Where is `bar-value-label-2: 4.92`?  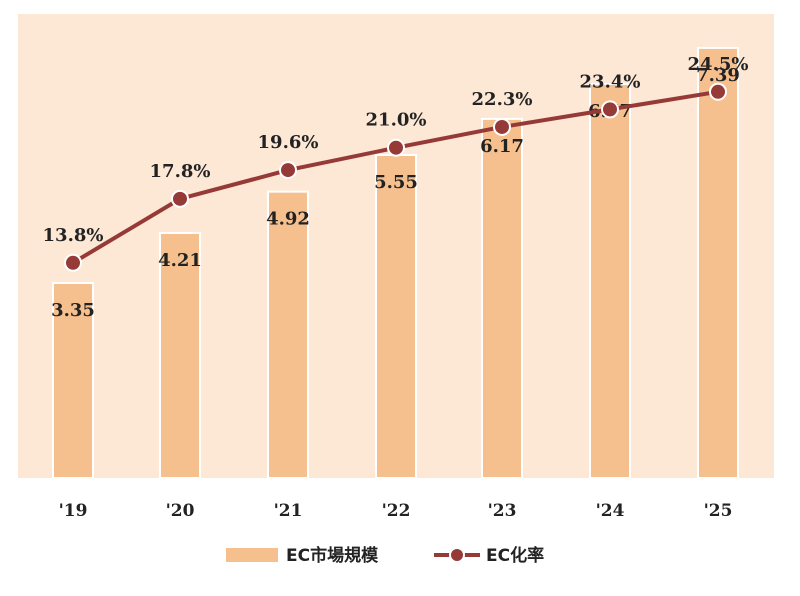 bar-value-label-2: 4.92 is located at coordinates (288, 219).